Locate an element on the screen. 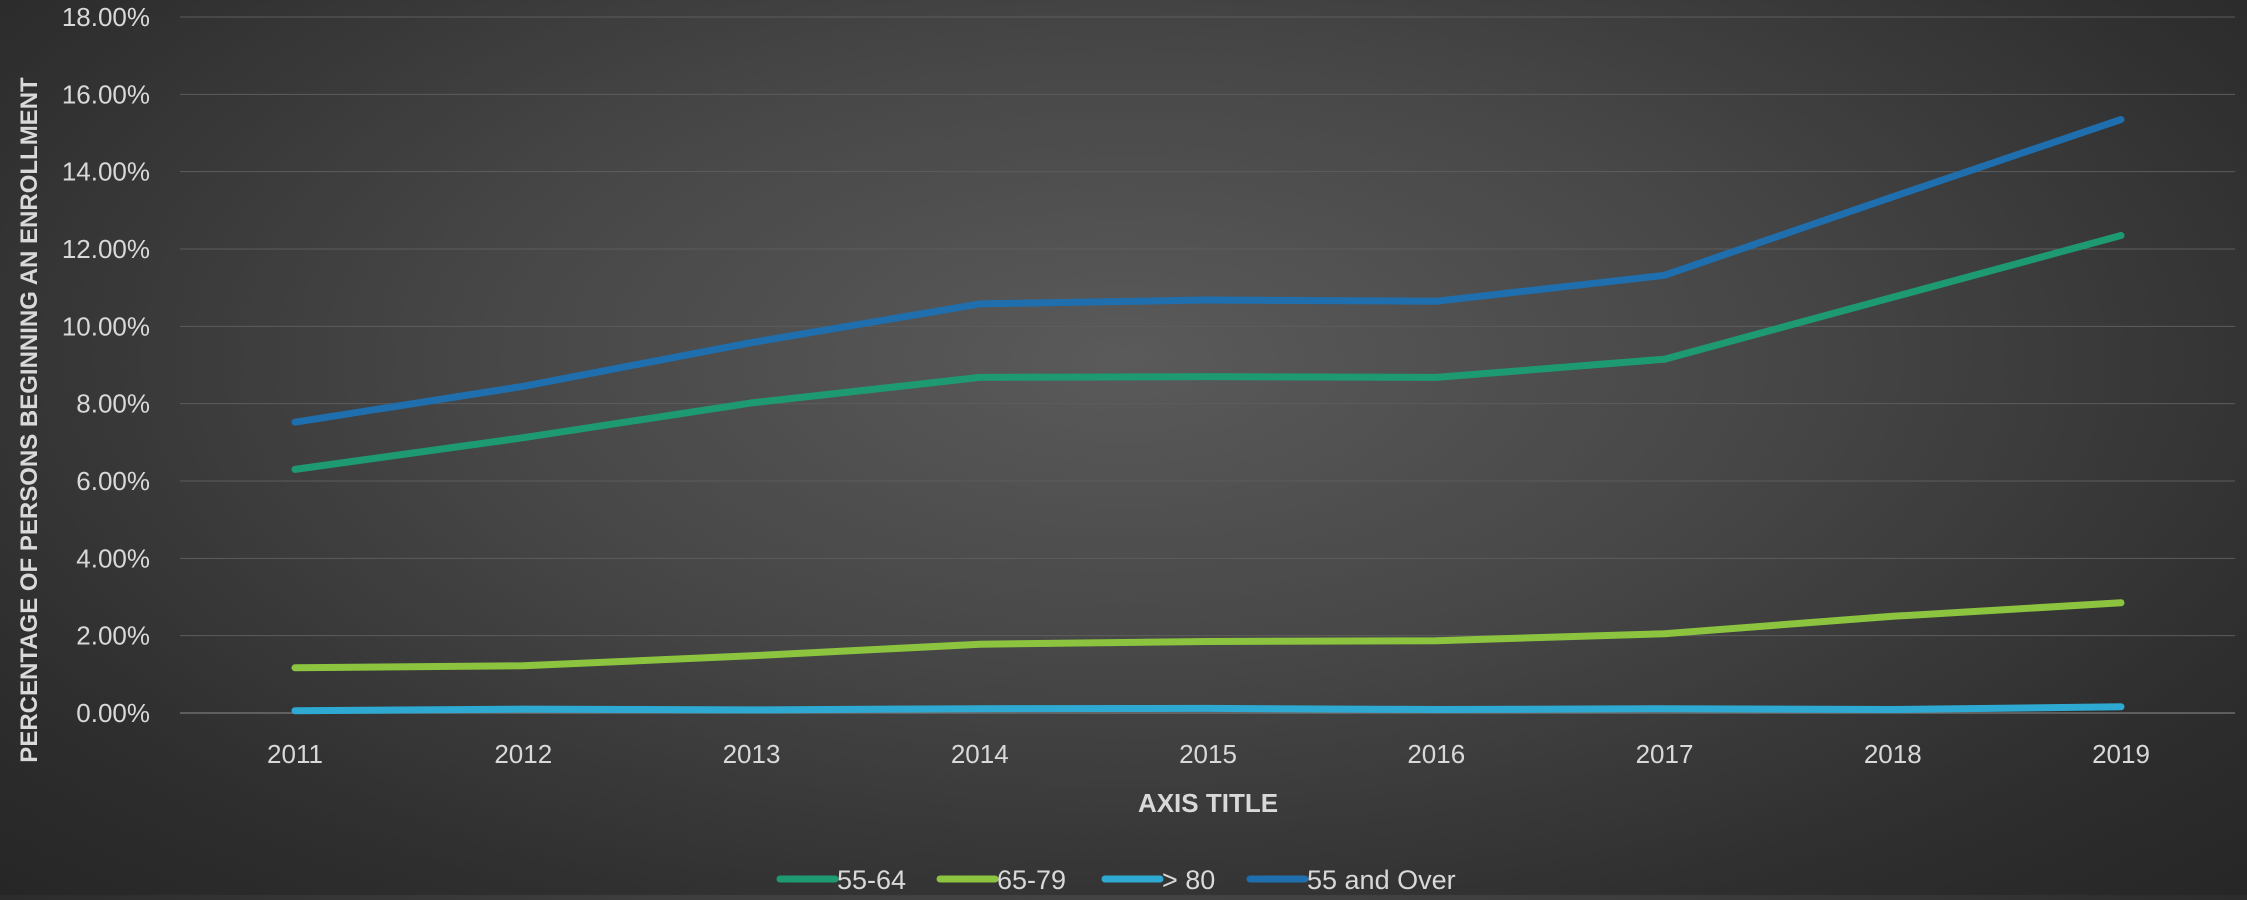  legend-item: 55-64 is located at coordinates (841, 880).